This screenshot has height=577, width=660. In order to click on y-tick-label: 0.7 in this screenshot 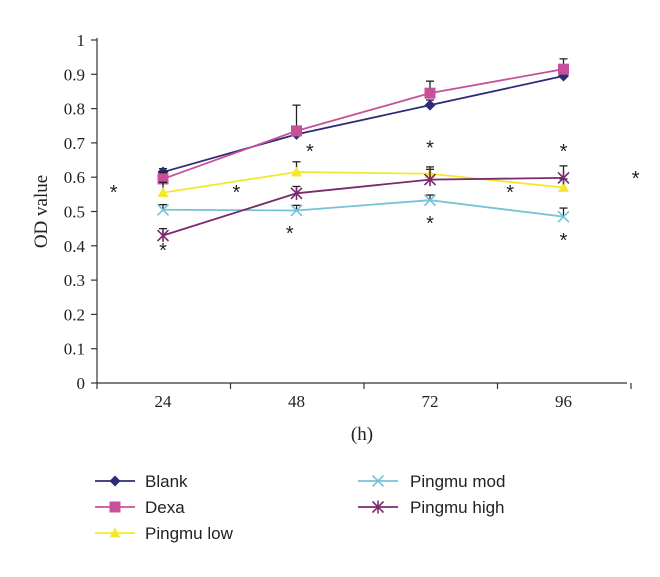, I will do `click(75, 143)`.